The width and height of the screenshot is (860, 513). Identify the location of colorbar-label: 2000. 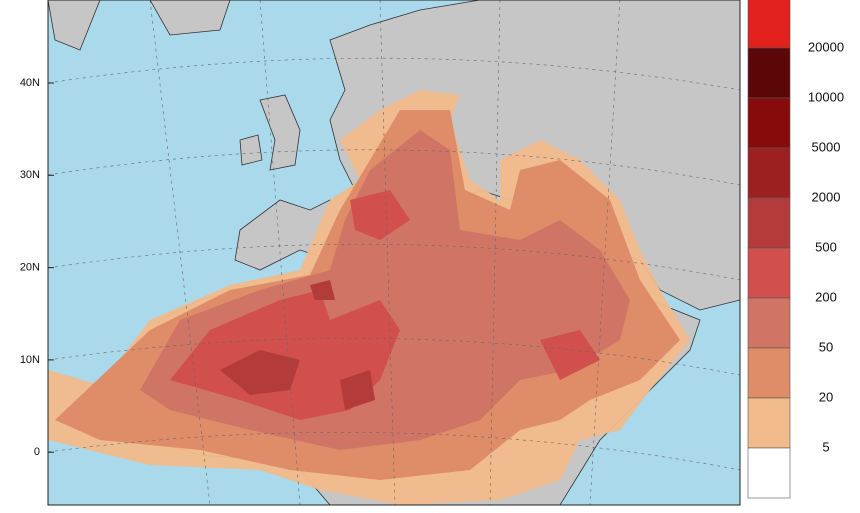
(826, 196).